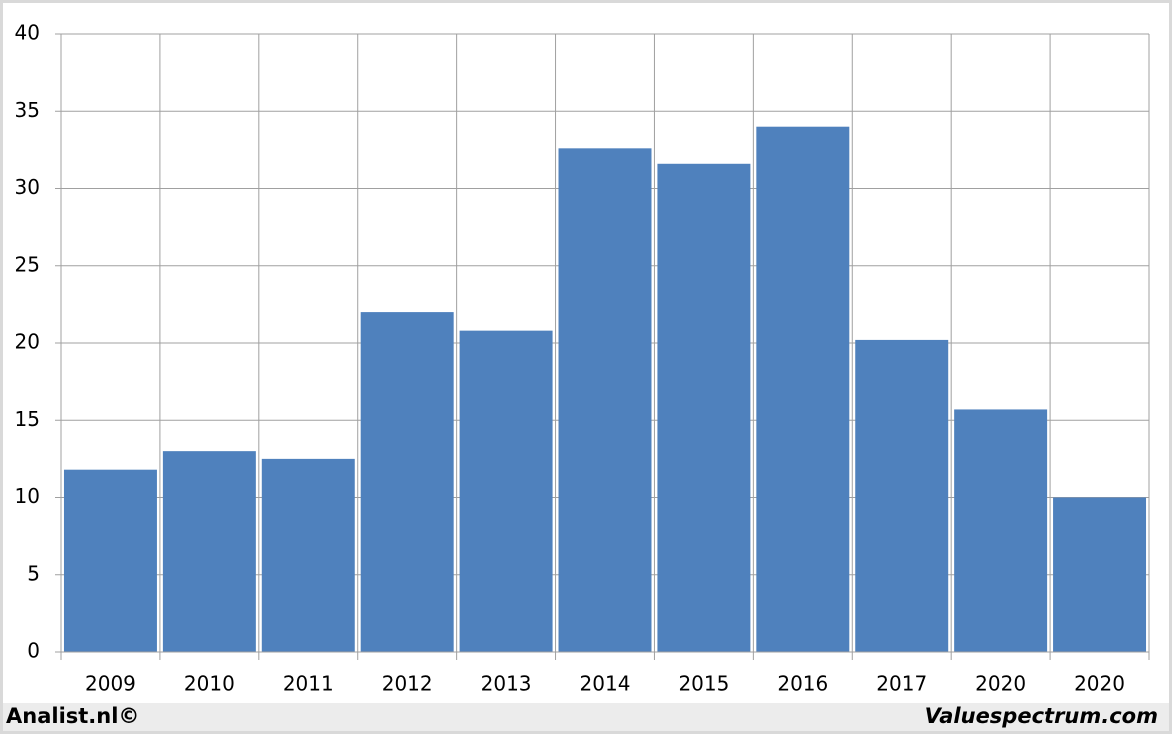  I want to click on x-tick-label: 2013, so click(506, 684).